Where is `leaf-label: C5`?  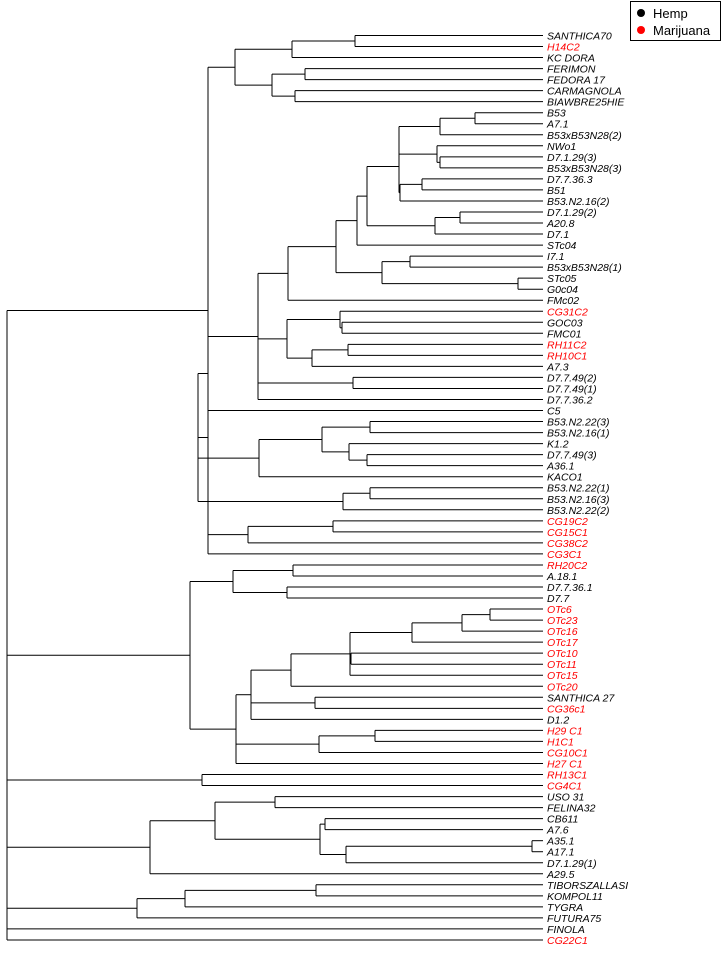
leaf-label: C5 is located at coordinates (554, 412).